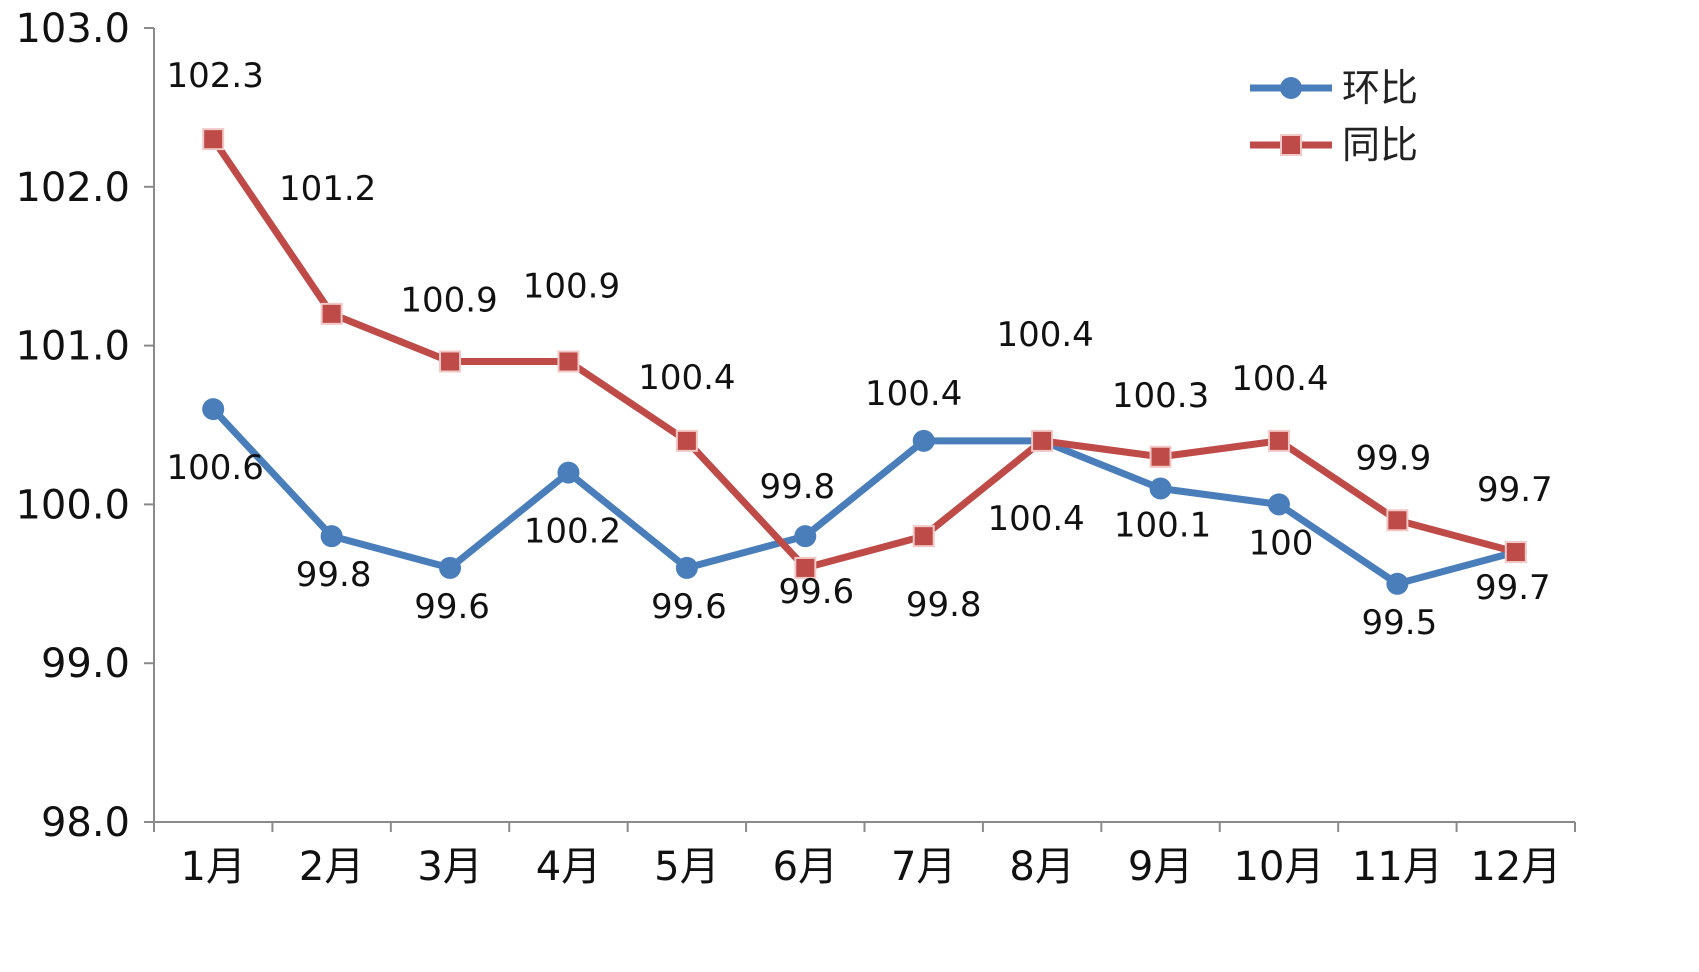  Describe the element at coordinates (864, 496) in the screenshot. I see `series-line-mom` at that location.